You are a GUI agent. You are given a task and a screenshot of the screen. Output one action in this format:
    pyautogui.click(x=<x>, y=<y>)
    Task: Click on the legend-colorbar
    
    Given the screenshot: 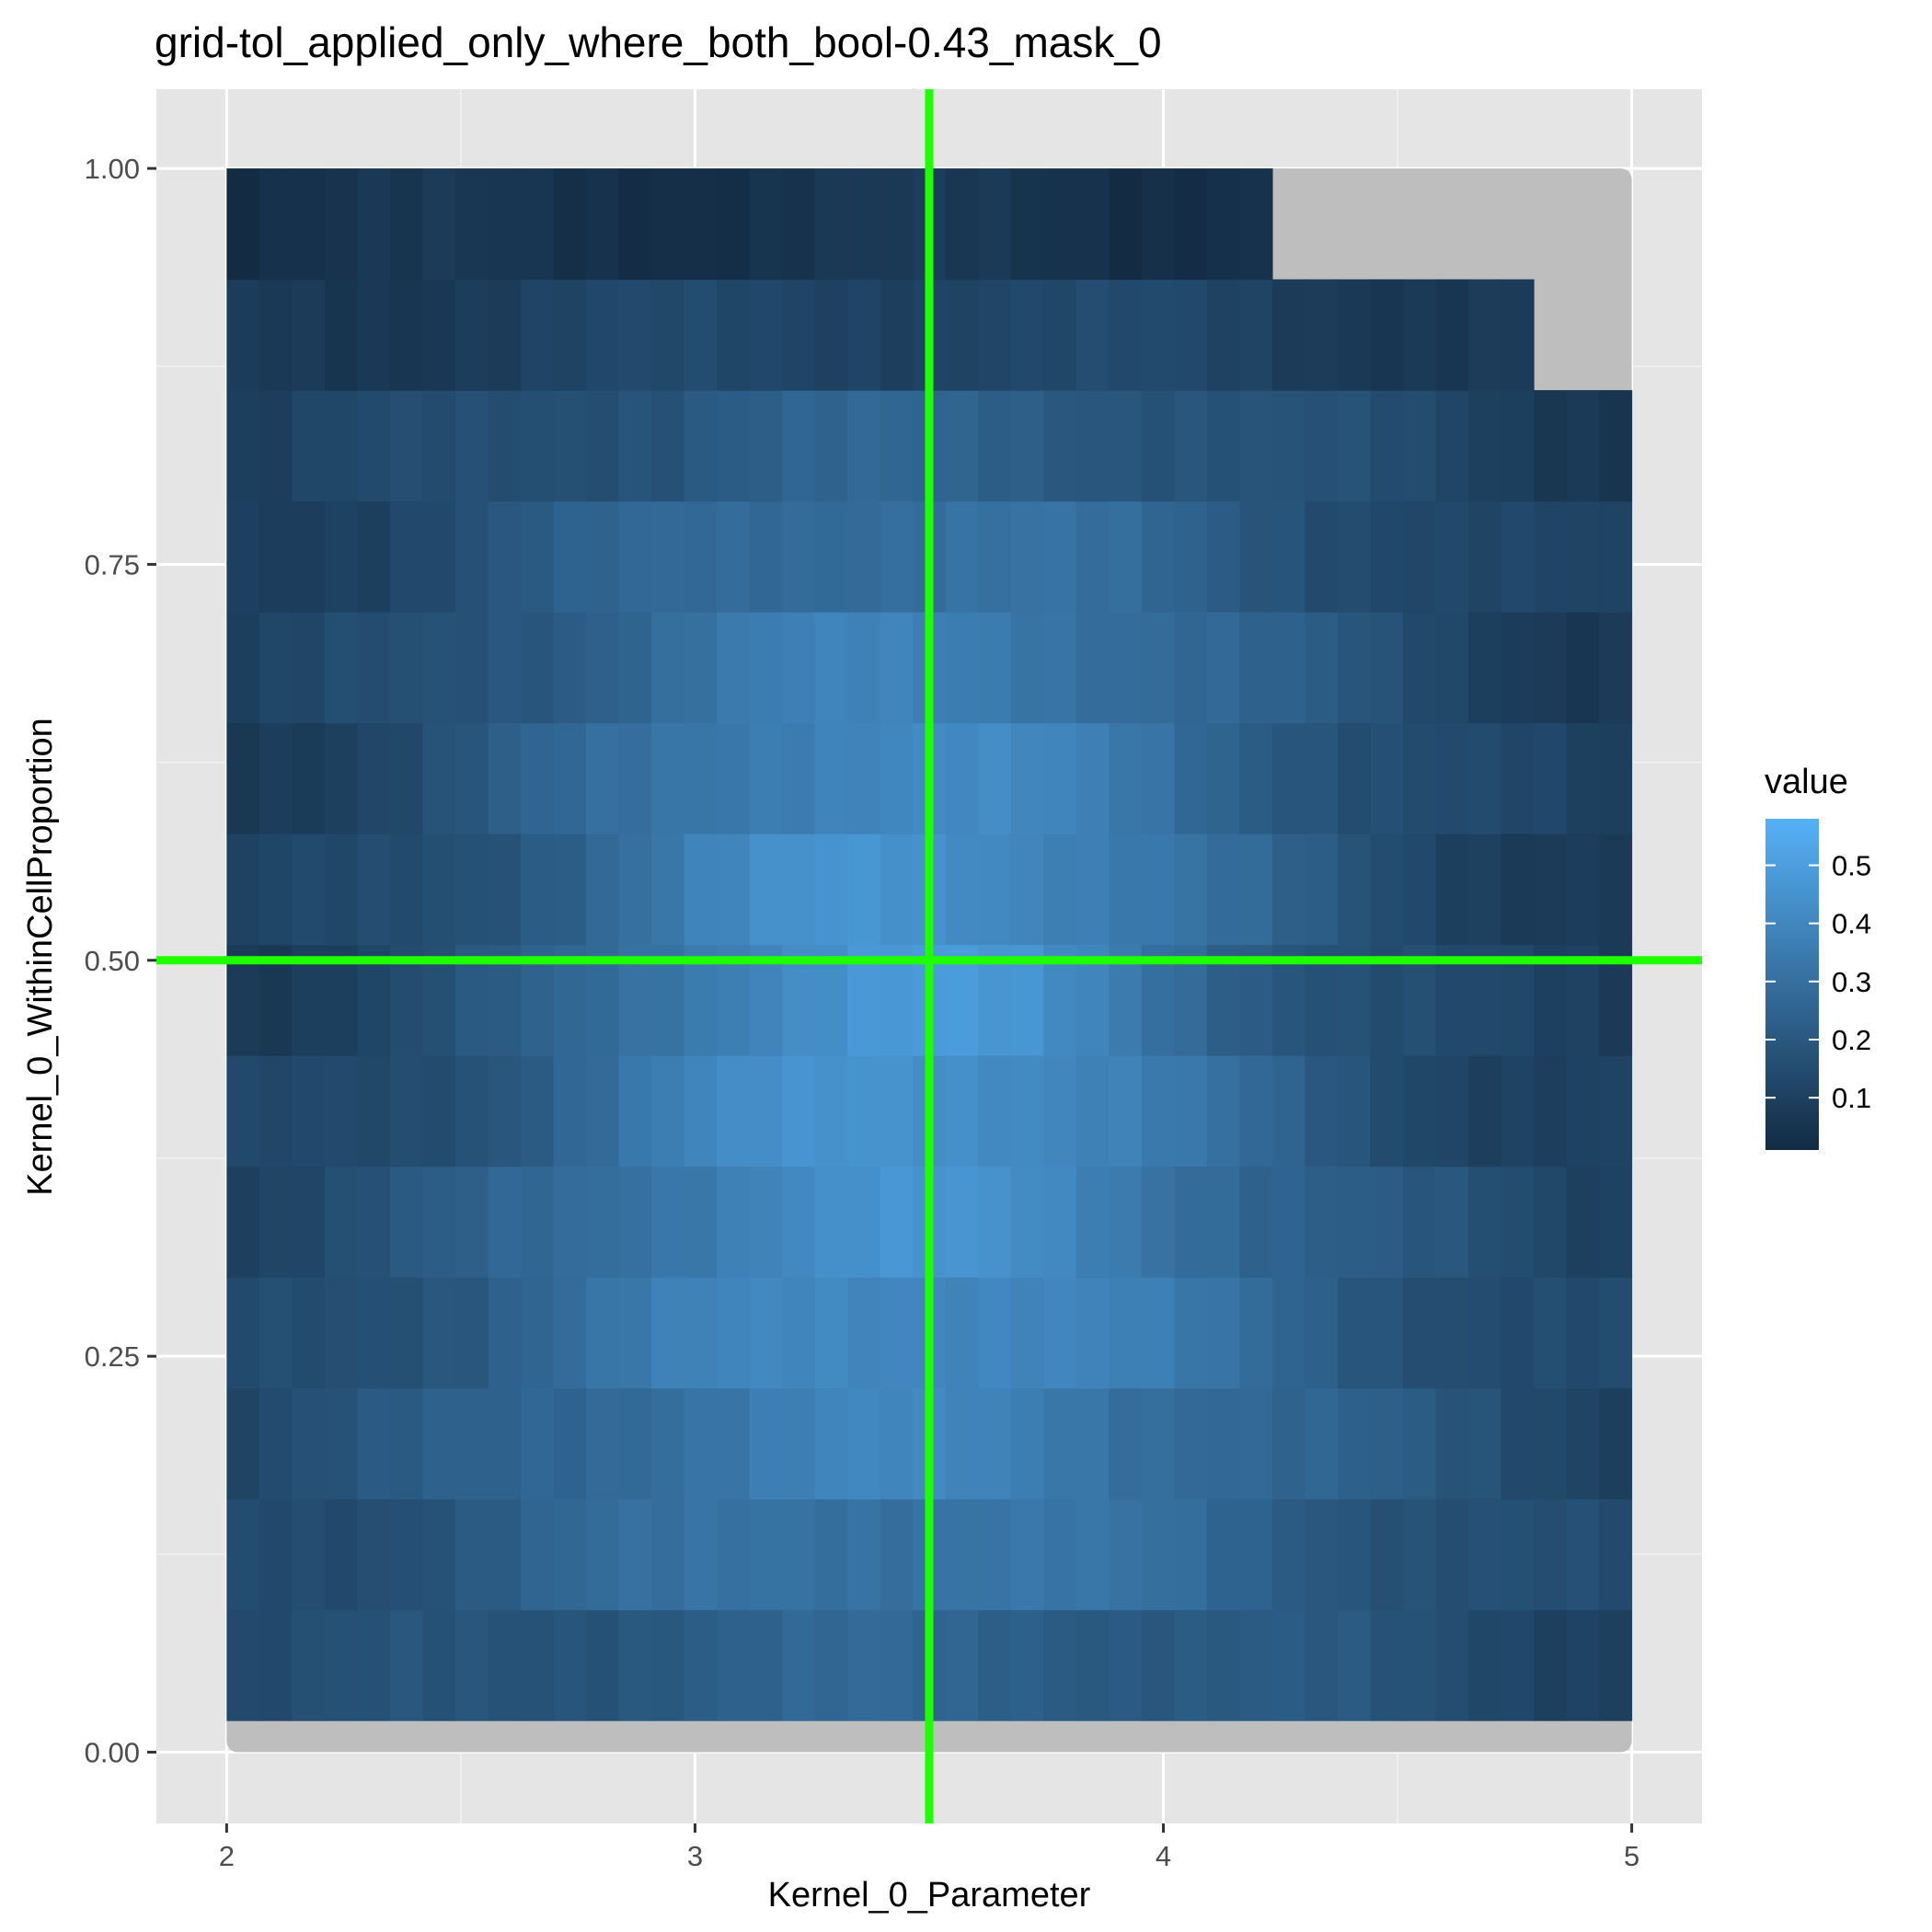 What is the action you would take?
    pyautogui.click(x=1792, y=984)
    